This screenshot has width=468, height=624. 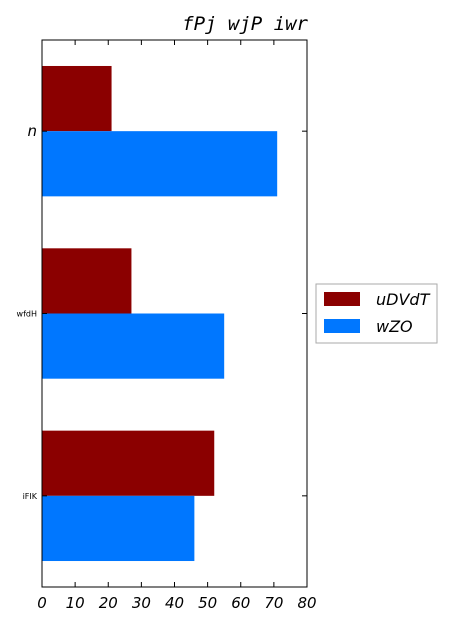 I want to click on x-tick-label: 80, so click(x=306, y=603).